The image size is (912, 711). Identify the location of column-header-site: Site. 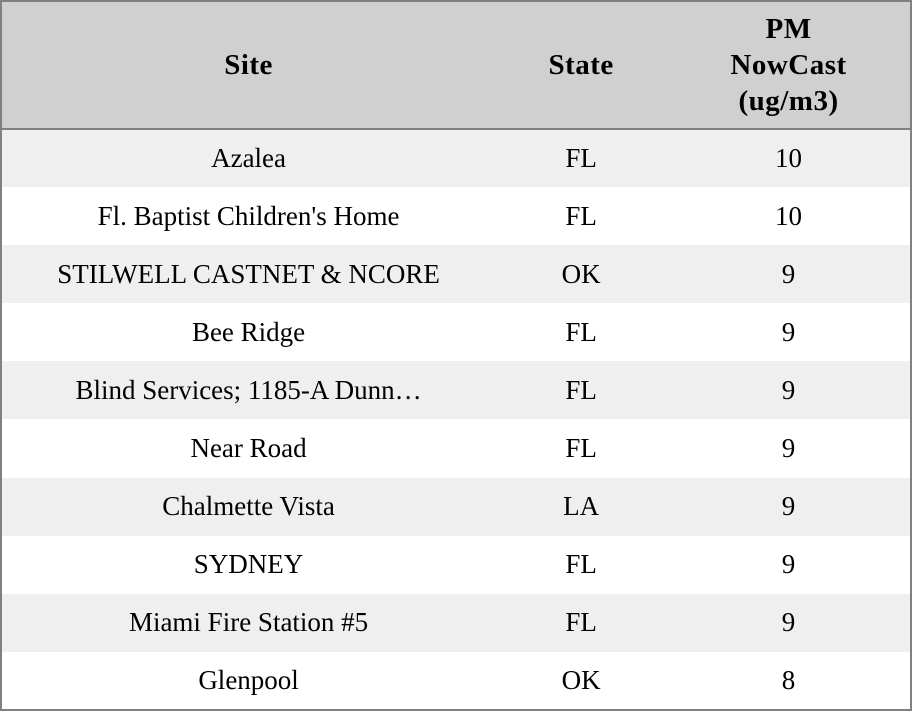
(248, 65).